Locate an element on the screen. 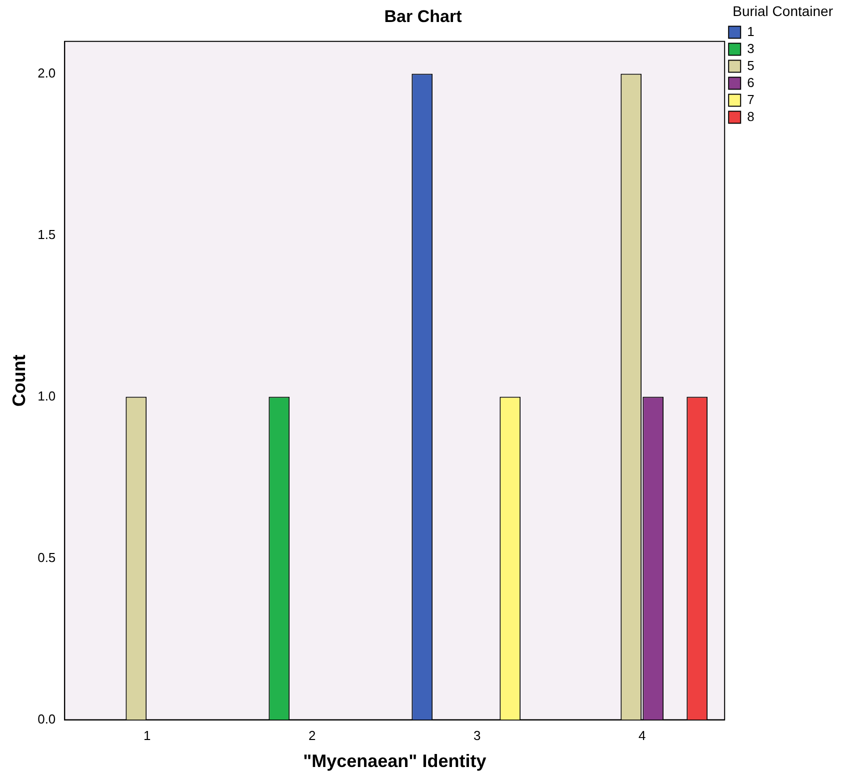  legend-label: 1 is located at coordinates (750, 31).